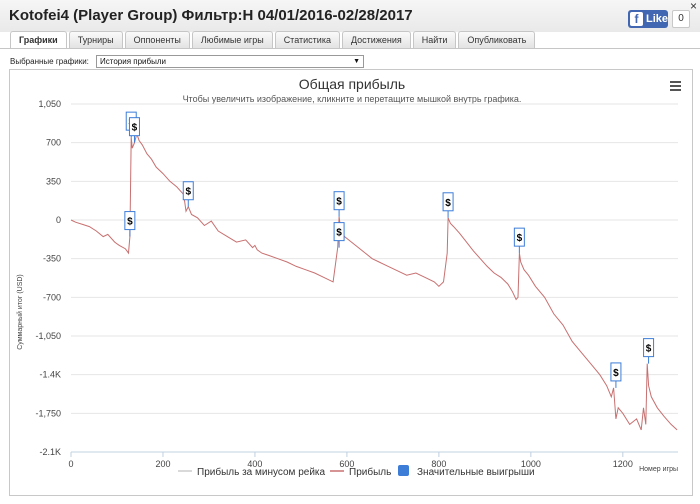 This screenshot has width=700, height=504. What do you see at coordinates (352, 84) in the screenshot?
I see `chart-title: Общая прибыль` at bounding box center [352, 84].